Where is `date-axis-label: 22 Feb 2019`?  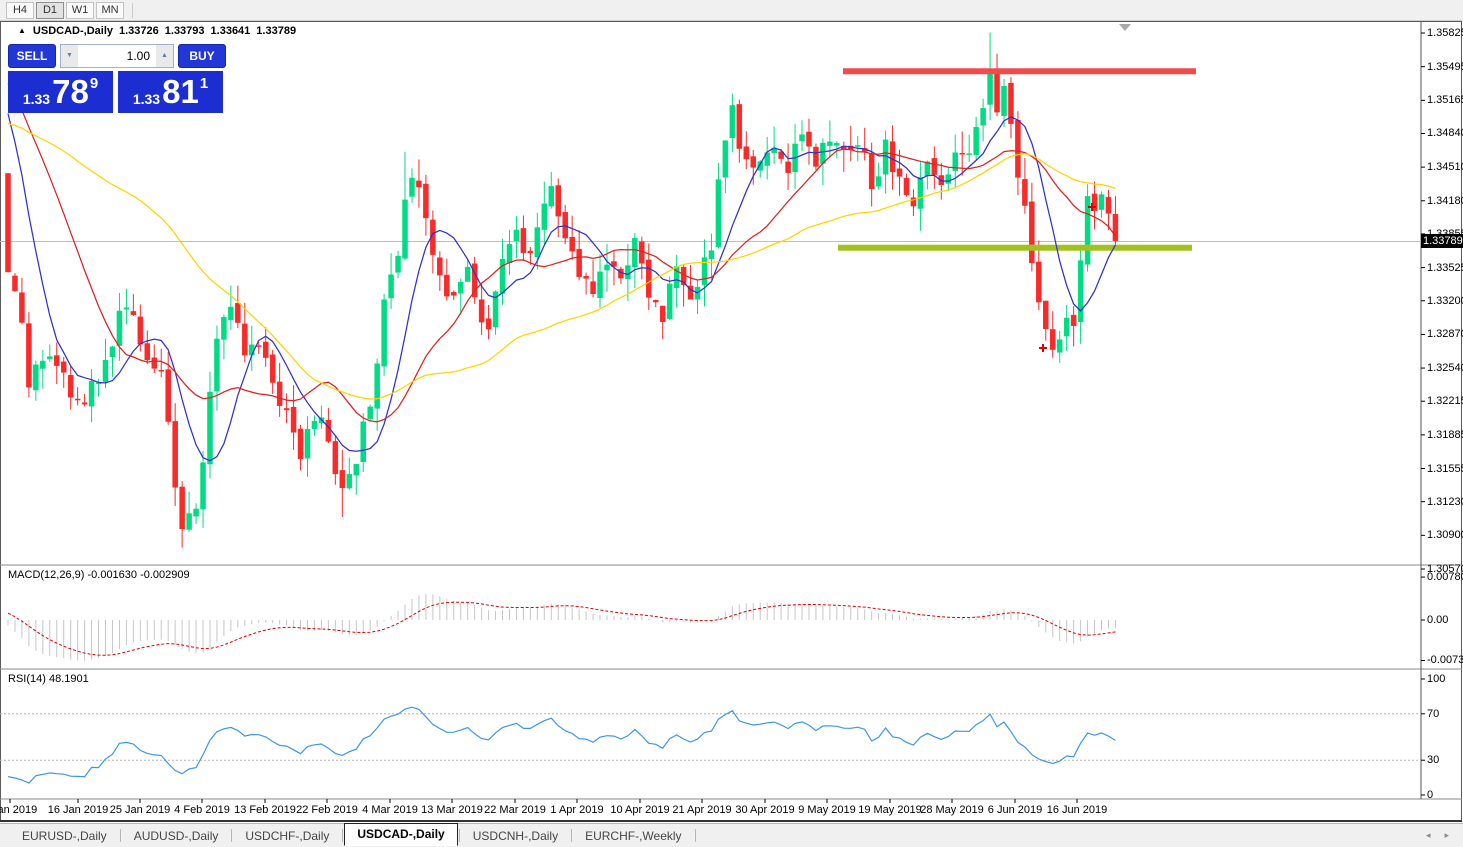
date-axis-label: 22 Feb 2019 is located at coordinates (327, 810).